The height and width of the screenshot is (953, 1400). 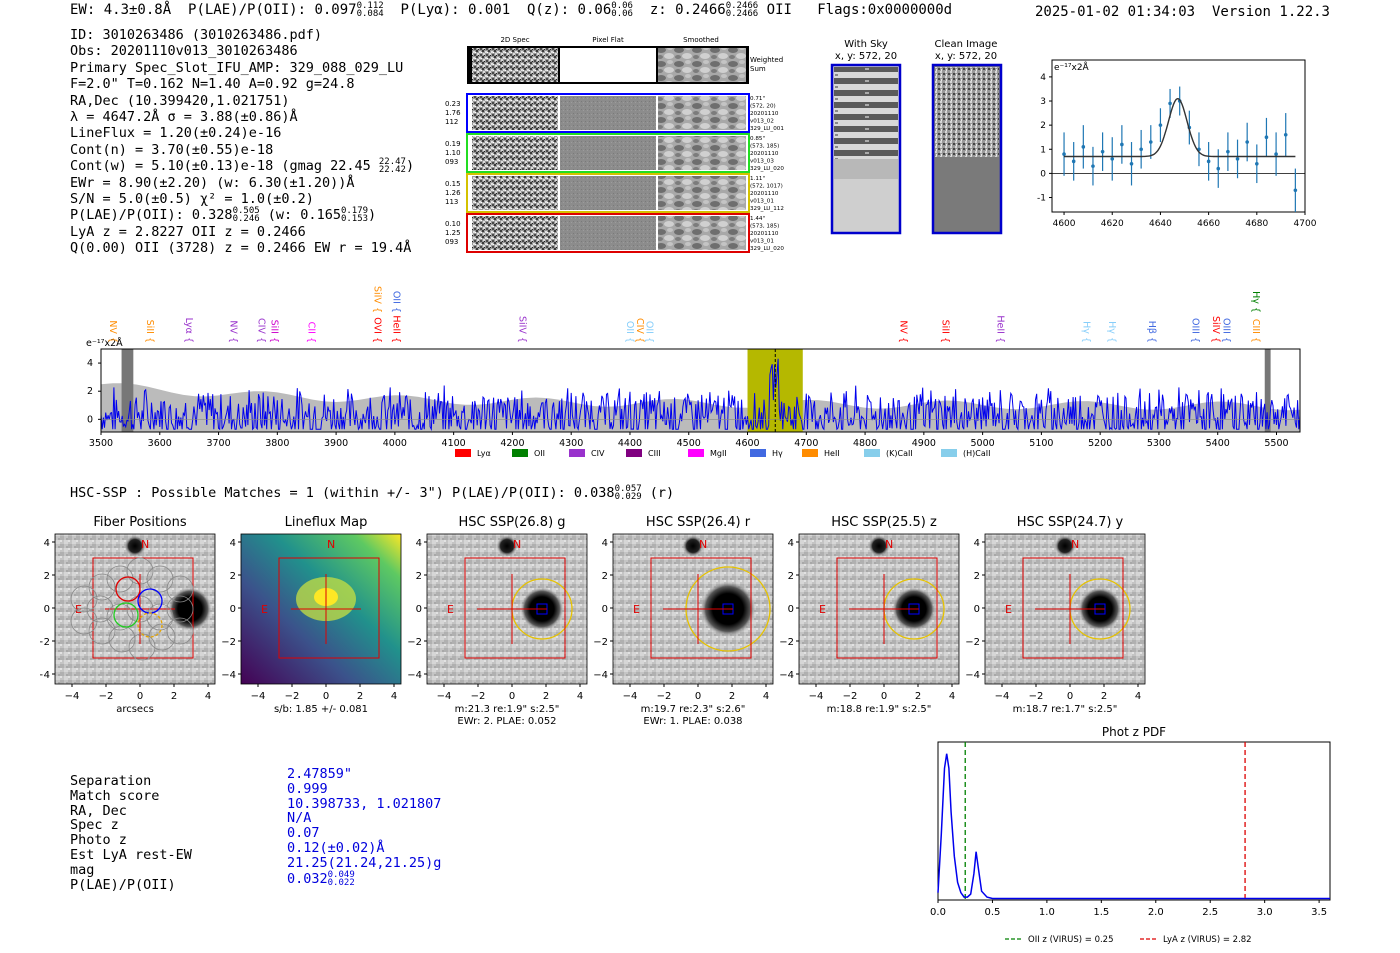 I want to click on spectrum-xtick-label: 5100, so click(x=1041, y=443).